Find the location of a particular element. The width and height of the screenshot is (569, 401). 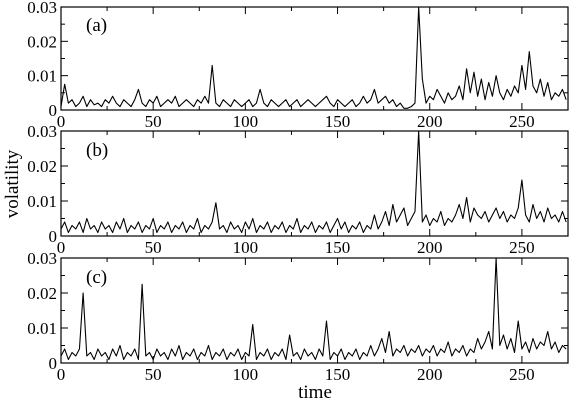

panel-label: (c) is located at coordinates (96, 277).